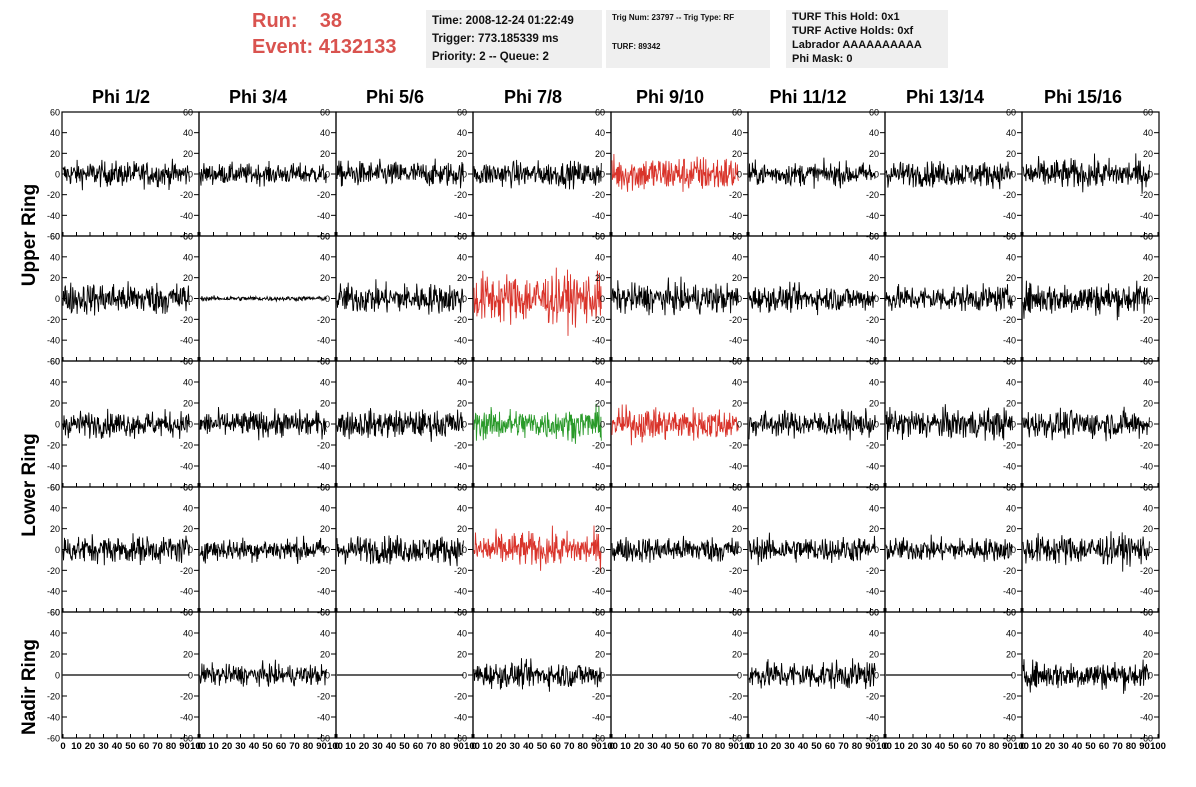 The image size is (1196, 787). What do you see at coordinates (53, 739) in the screenshot?
I see `y-tick-label-left: -60` at bounding box center [53, 739].